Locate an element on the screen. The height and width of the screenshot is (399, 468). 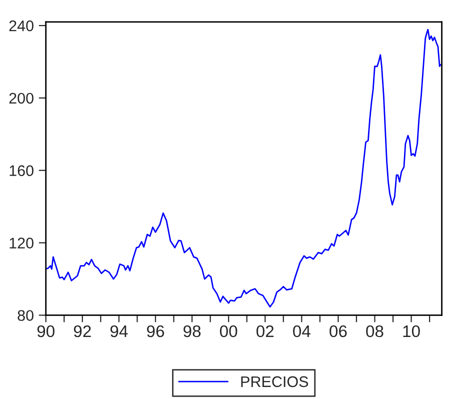
legend-label: PRECIOS is located at coordinates (274, 382).